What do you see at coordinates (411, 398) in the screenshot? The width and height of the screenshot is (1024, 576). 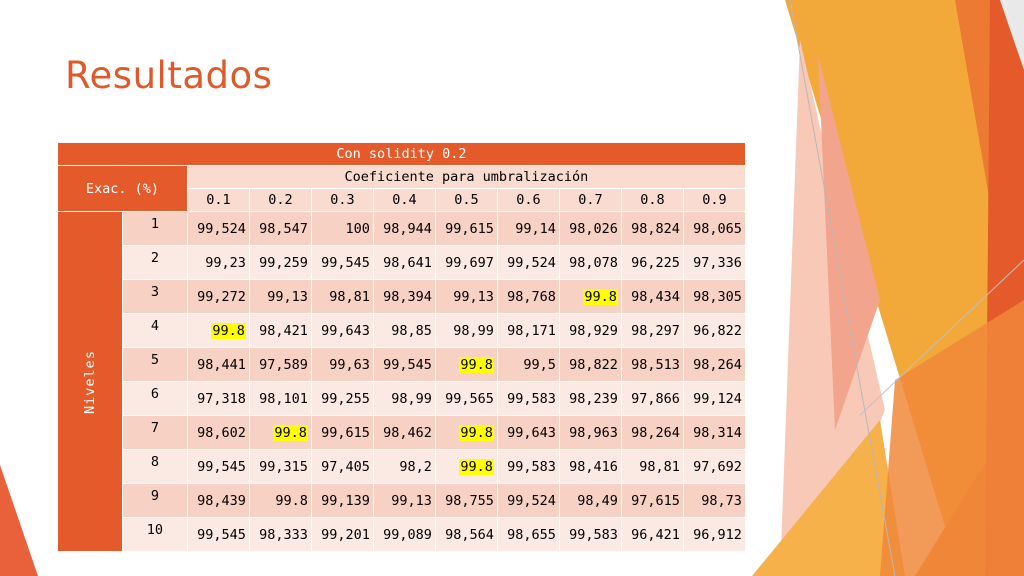 I see `cell-value: 98,99` at bounding box center [411, 398].